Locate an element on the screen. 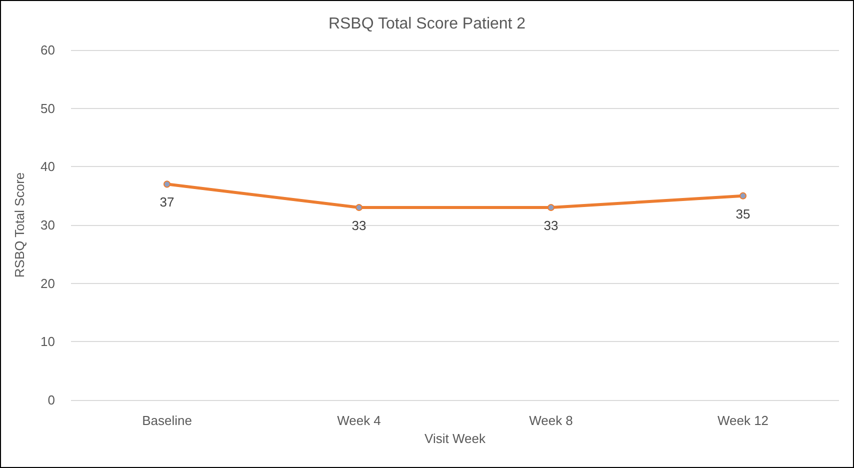 The width and height of the screenshot is (854, 468). y-tick-label: 20 is located at coordinates (47, 283).